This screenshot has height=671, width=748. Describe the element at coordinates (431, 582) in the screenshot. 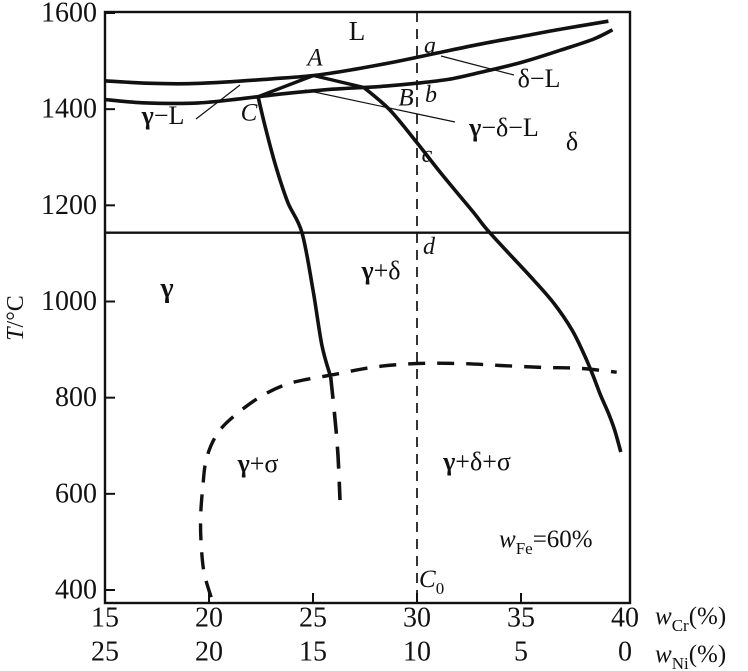

I see `label-C0: C0` at that location.